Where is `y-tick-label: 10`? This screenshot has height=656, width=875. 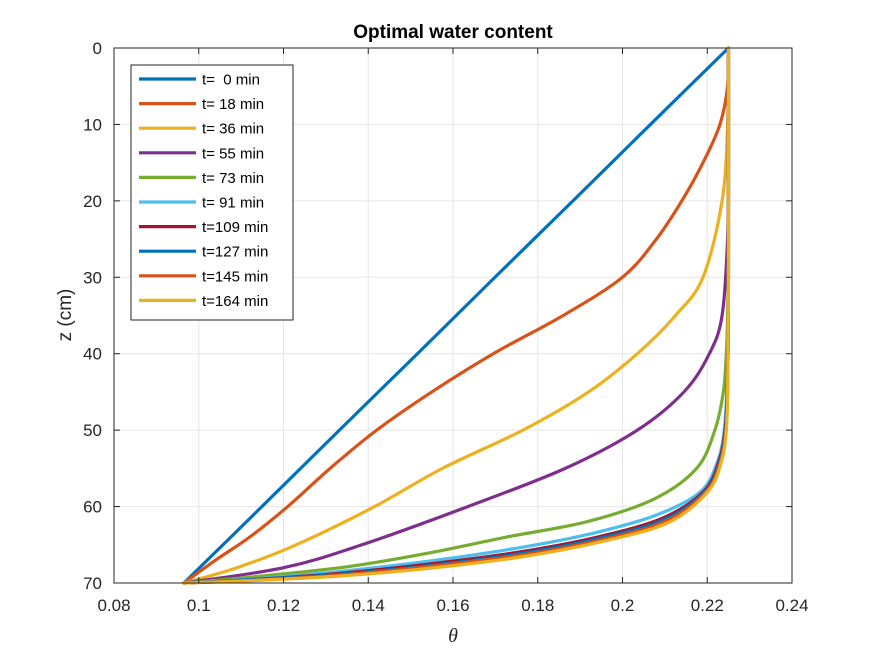 y-tick-label: 10 is located at coordinates (92, 124).